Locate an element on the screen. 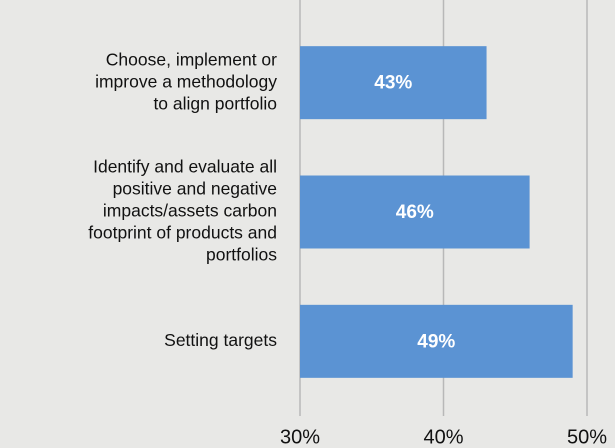  value-label: 46% is located at coordinates (415, 212).